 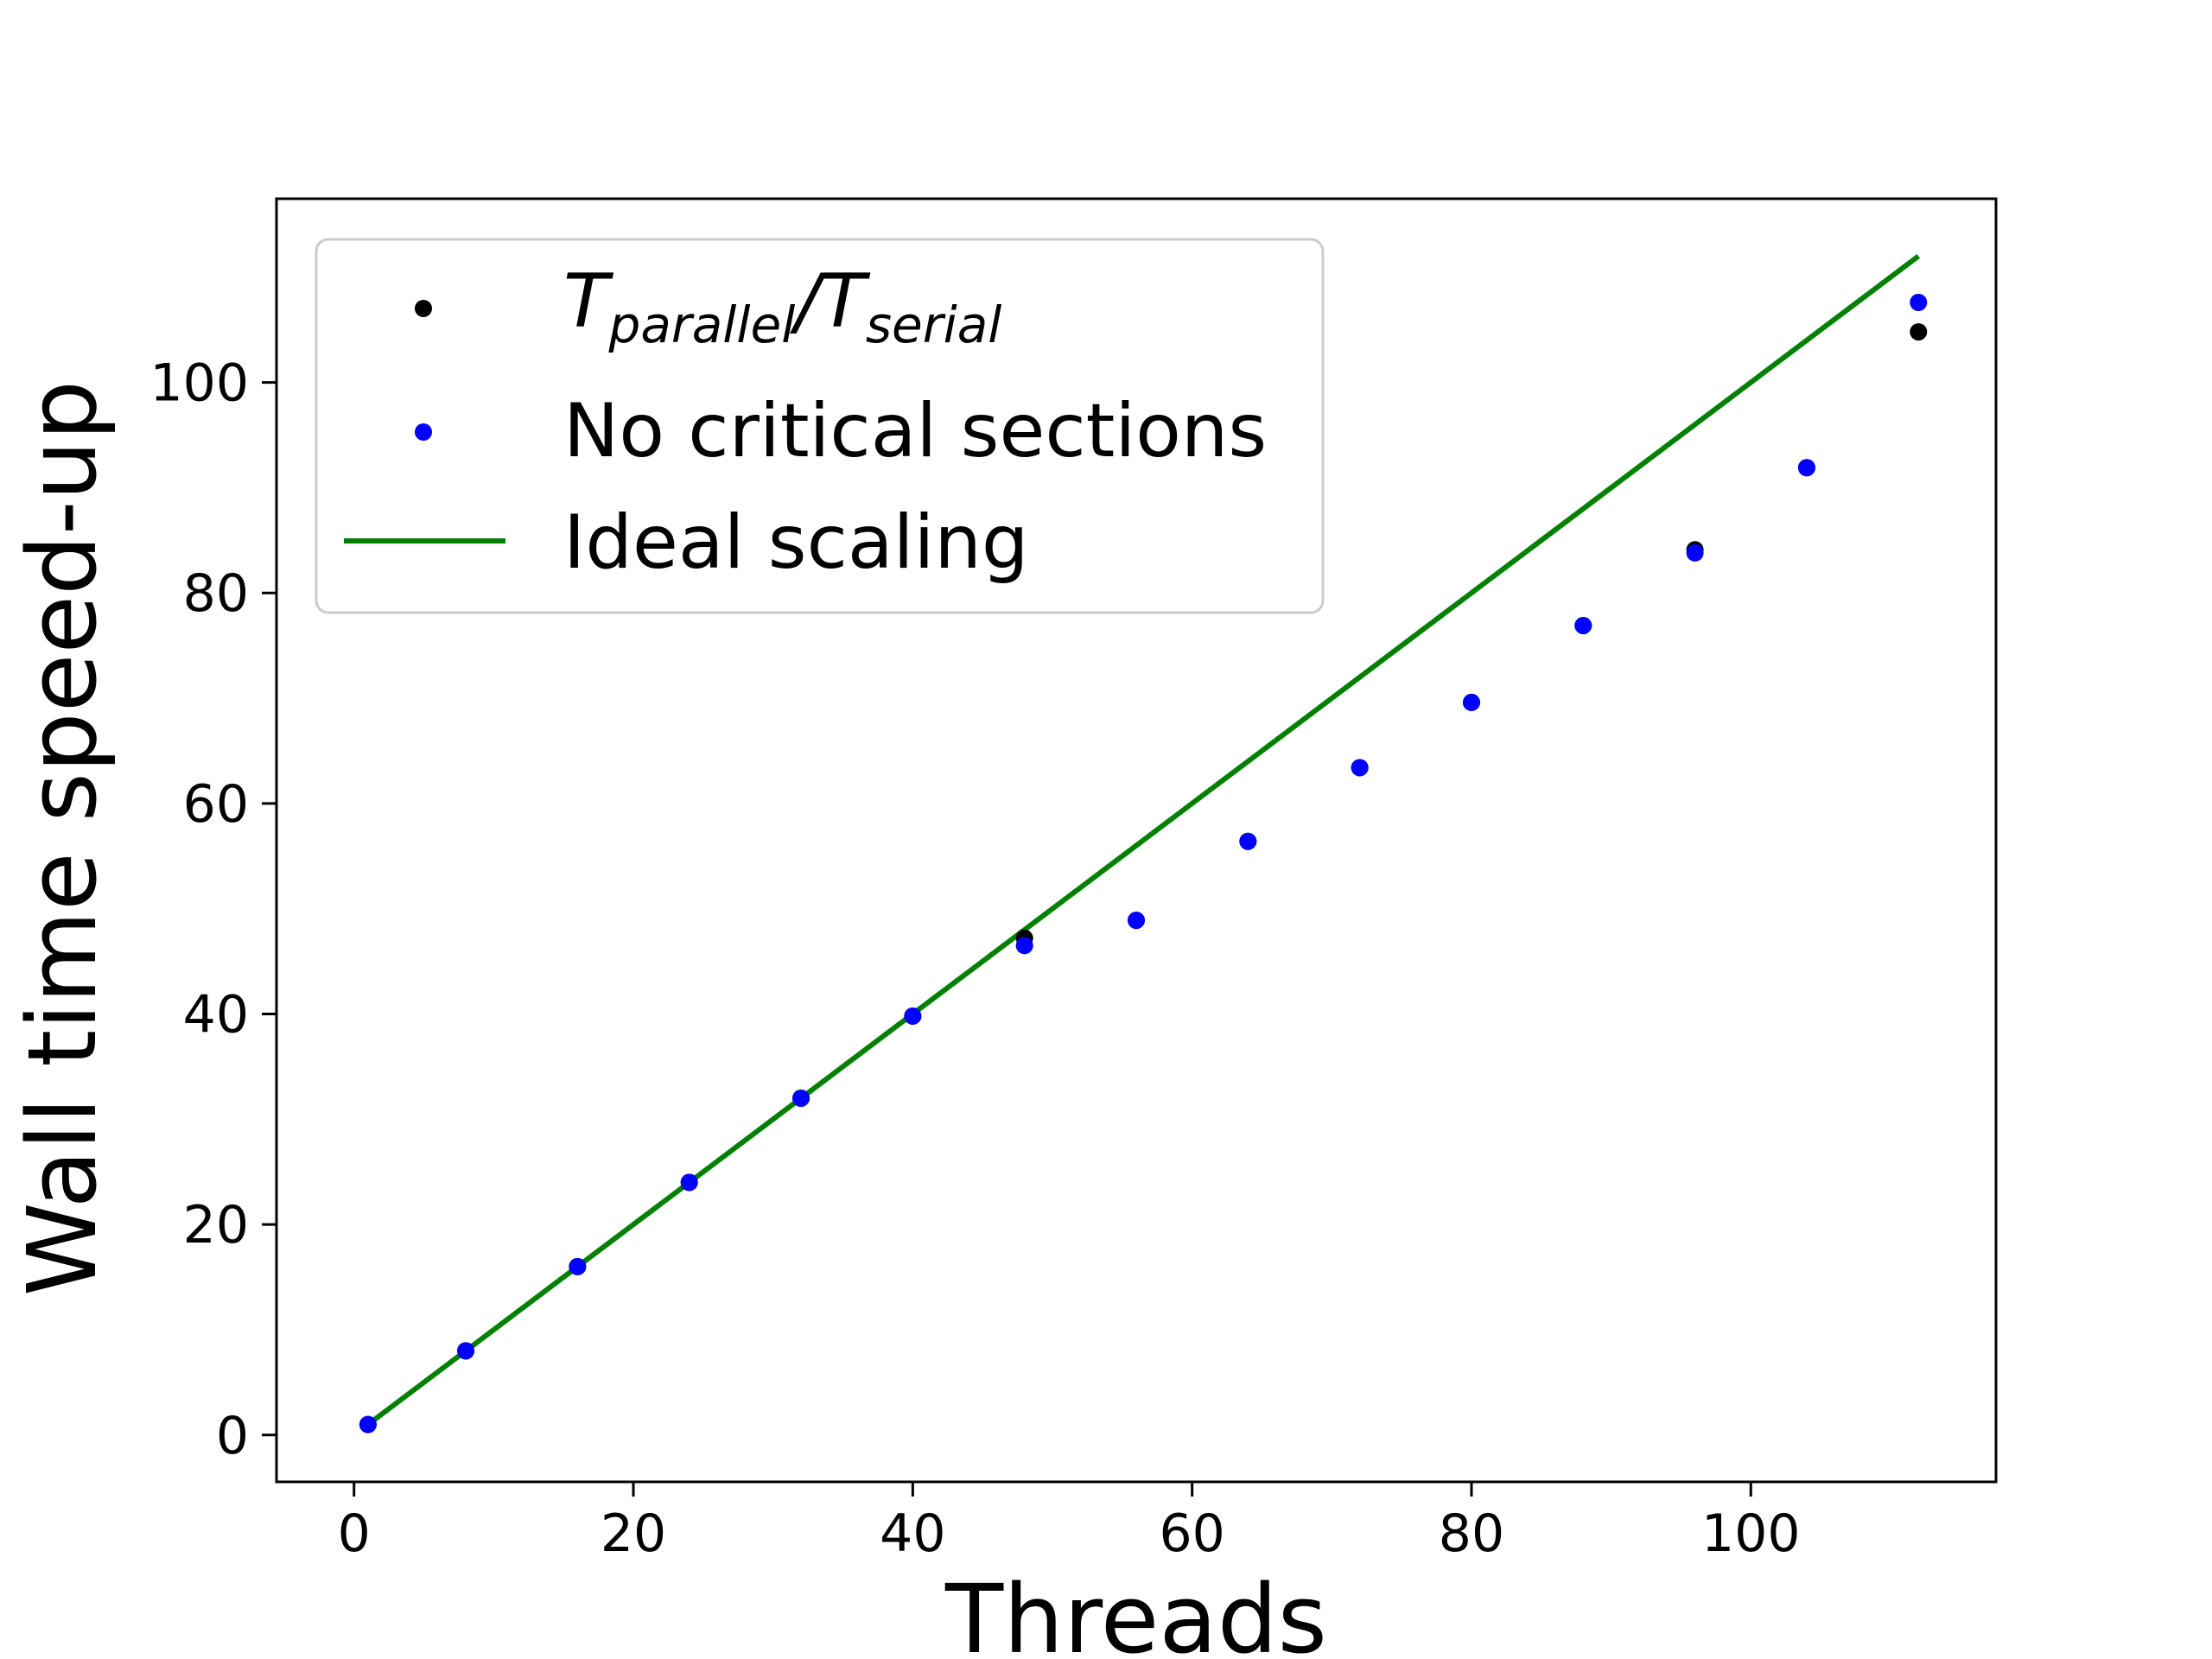 What do you see at coordinates (1471, 1533) in the screenshot?
I see `x-tick-label-80: 80` at bounding box center [1471, 1533].